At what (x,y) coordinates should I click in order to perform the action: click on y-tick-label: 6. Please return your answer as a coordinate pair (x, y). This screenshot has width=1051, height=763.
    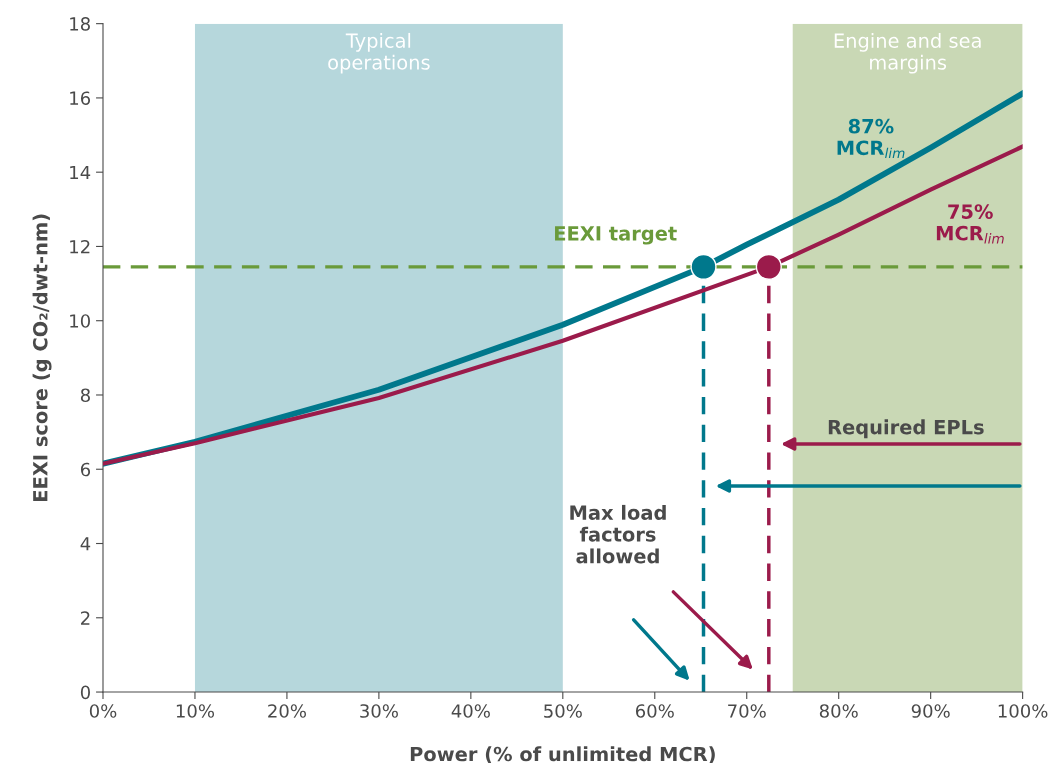
    Looking at the image, I should click on (85, 469).